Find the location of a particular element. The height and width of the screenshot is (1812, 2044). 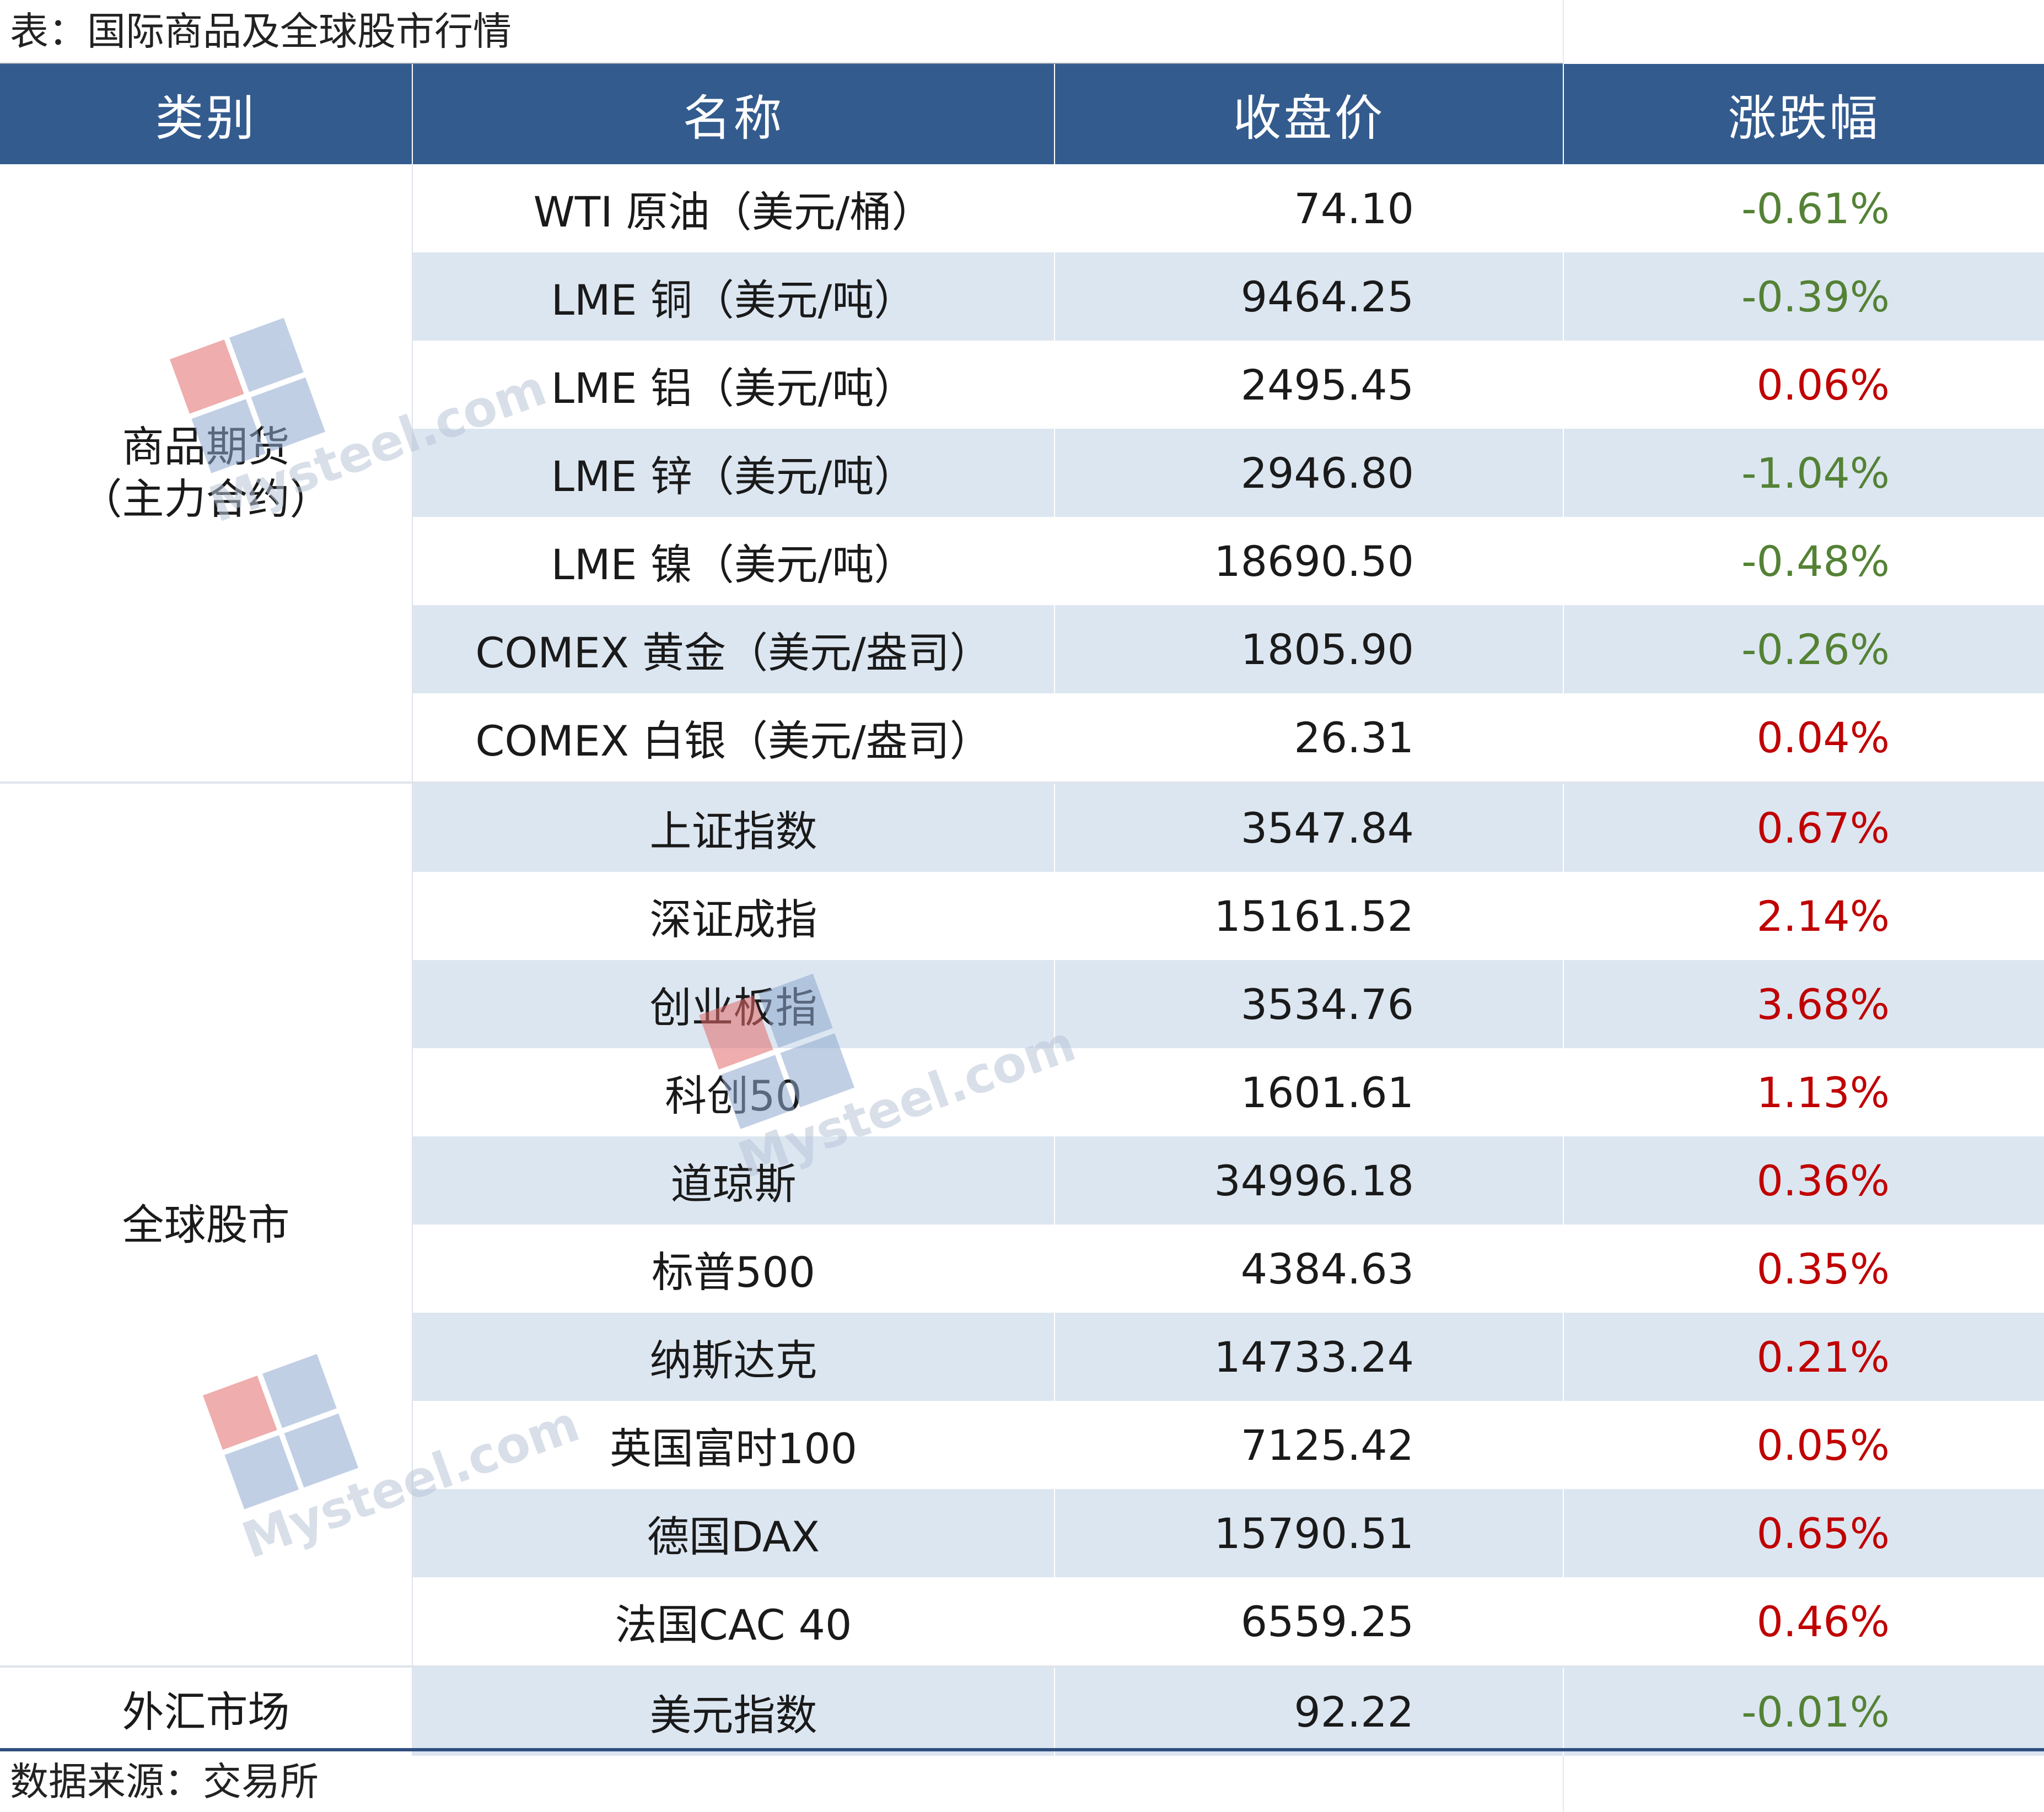

change-percent: 0.46% is located at coordinates (1804, 1622).